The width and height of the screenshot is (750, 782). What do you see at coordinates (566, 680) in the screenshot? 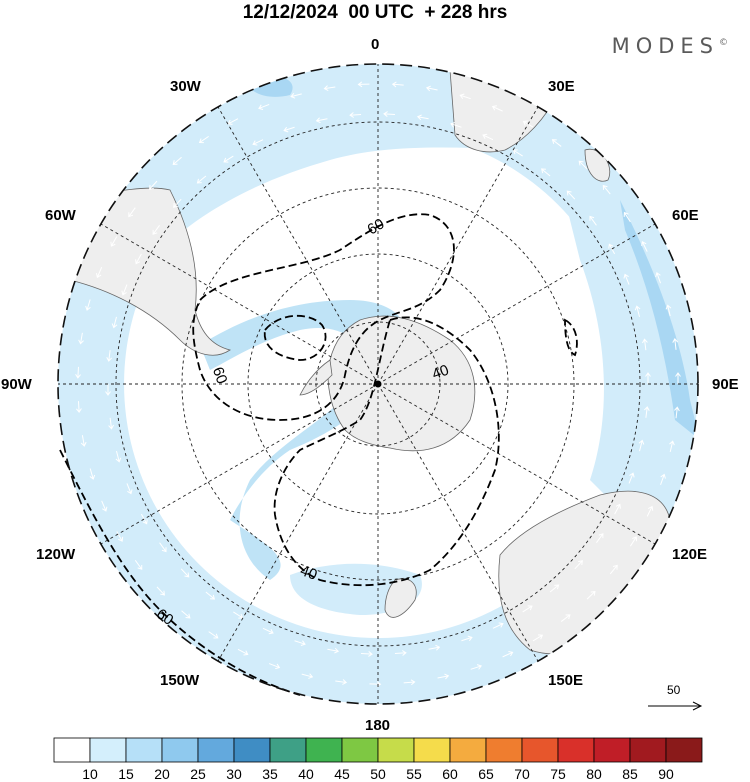
I see `lon-label-150e: 150E` at bounding box center [566, 680].